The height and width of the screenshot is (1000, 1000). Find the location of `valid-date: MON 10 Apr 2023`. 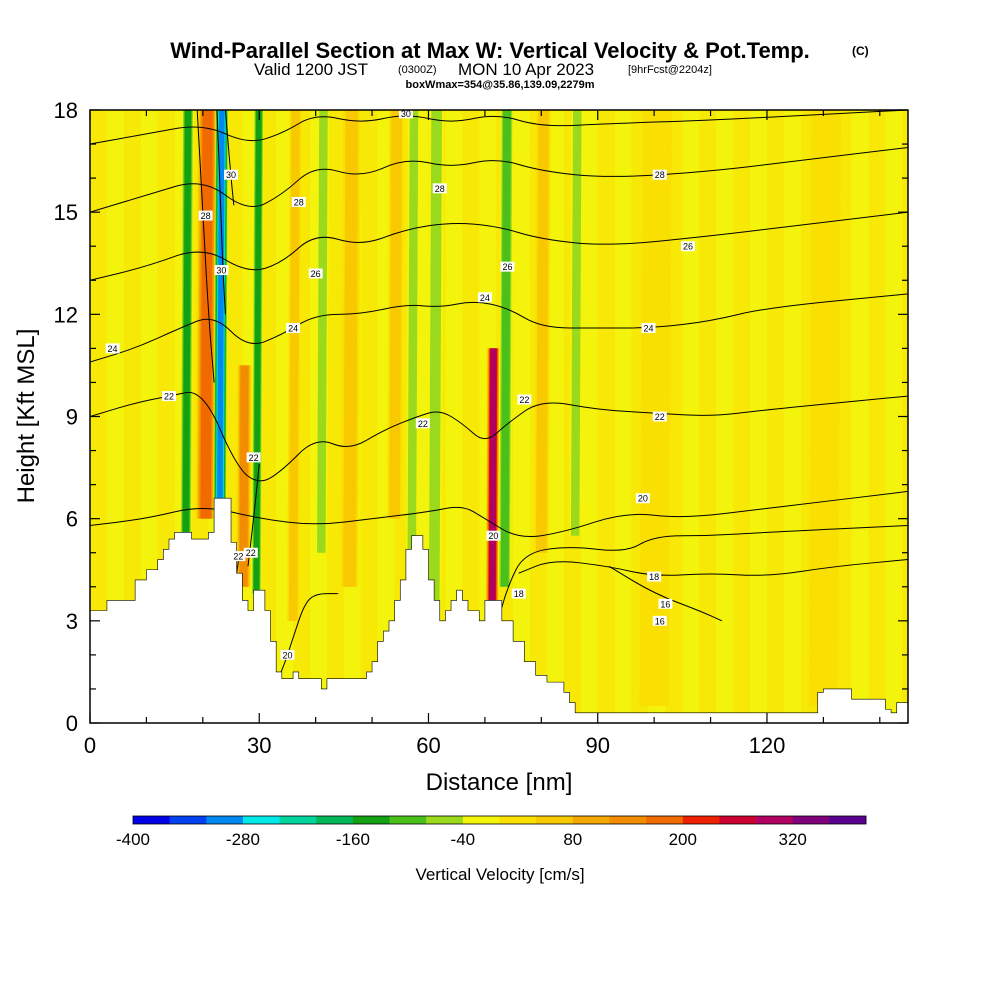

valid-date: MON 10 Apr 2023 is located at coordinates (526, 69).